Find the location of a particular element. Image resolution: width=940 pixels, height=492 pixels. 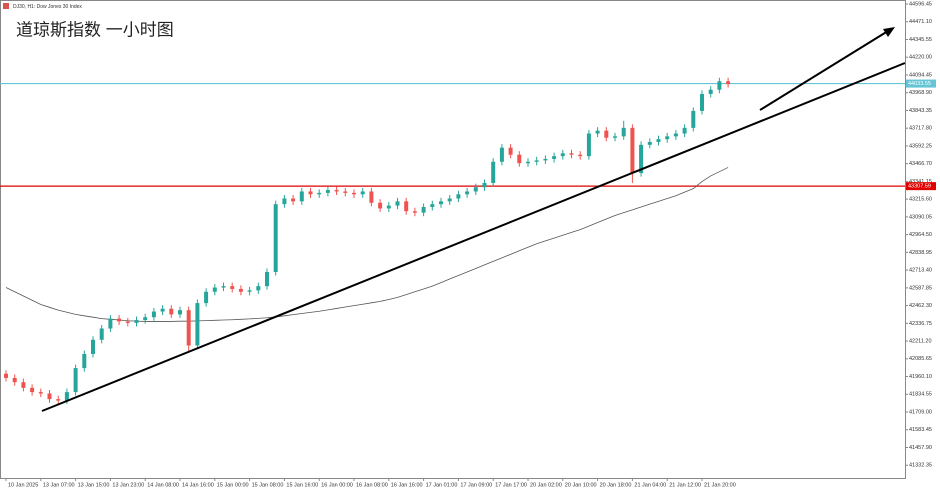

price-level-label: 43307.59 is located at coordinates (919, 187).